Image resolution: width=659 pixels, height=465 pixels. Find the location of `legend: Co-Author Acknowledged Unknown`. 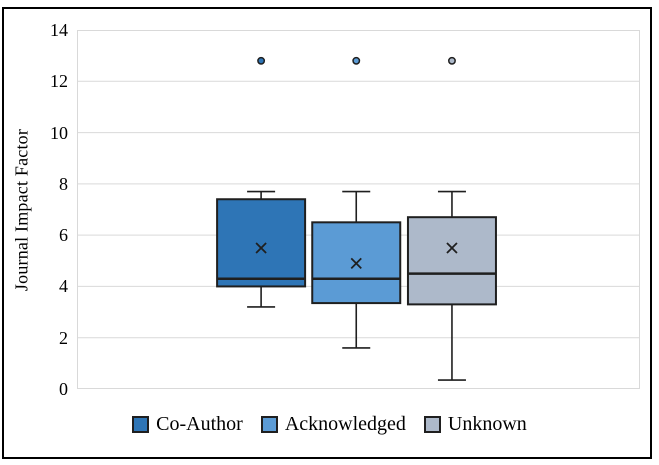

legend: Co-Author Acknowledged Unknown is located at coordinates (329, 424).